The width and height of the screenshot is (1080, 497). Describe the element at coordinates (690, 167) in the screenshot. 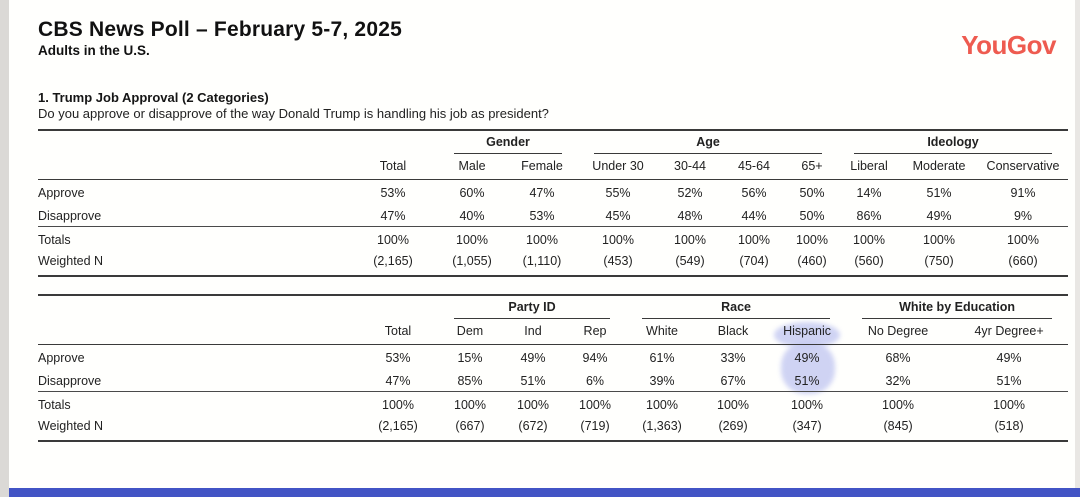

I see `col-header-30-44: 30-44` at that location.